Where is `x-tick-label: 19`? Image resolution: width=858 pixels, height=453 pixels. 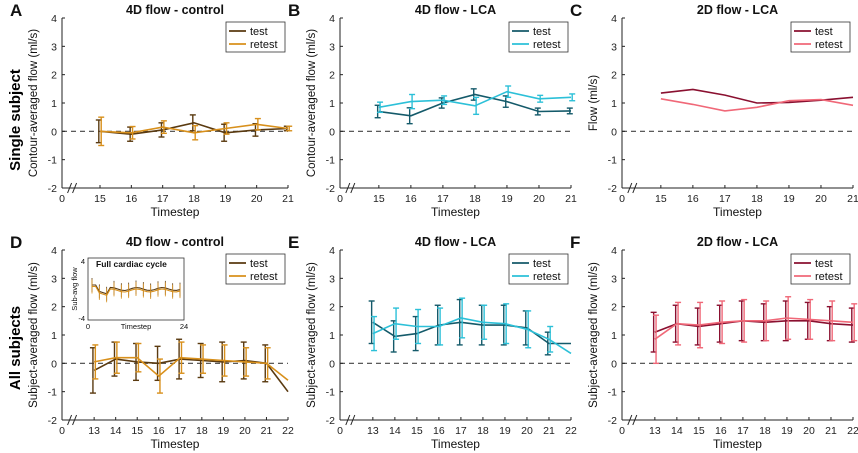
x-tick-label: 19 is located at coordinates (787, 431).